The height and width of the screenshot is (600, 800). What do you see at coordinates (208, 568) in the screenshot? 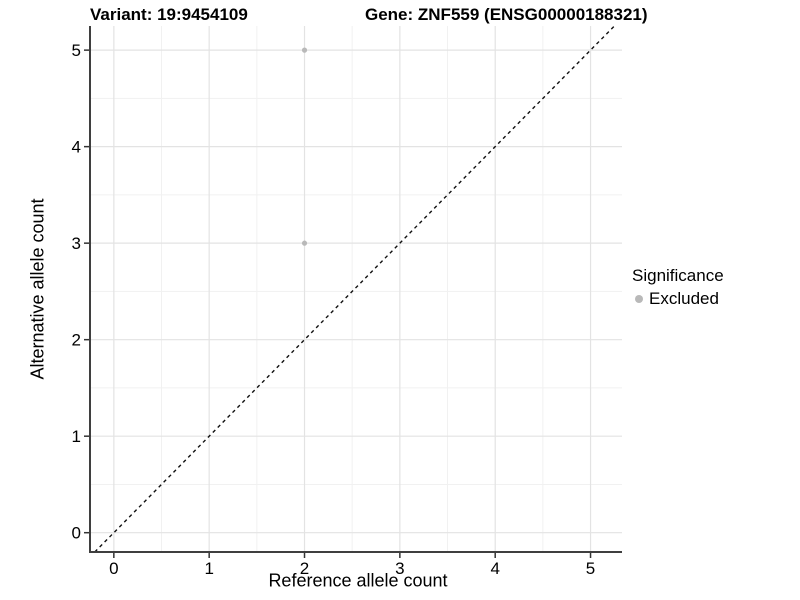
I see `x-tick-label: 1` at bounding box center [208, 568].